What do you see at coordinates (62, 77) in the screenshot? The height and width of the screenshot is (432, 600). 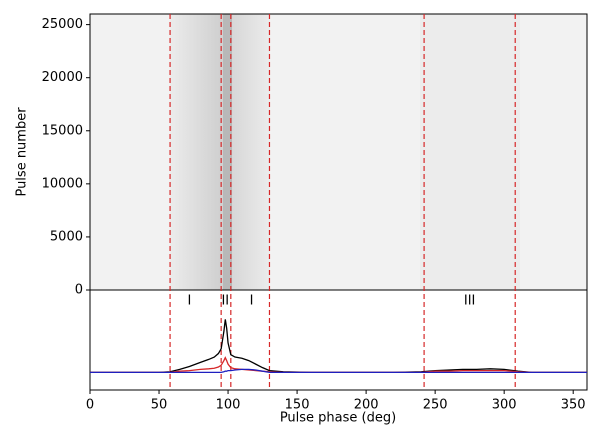 I see `y-tick-label: 20000` at bounding box center [62, 77].